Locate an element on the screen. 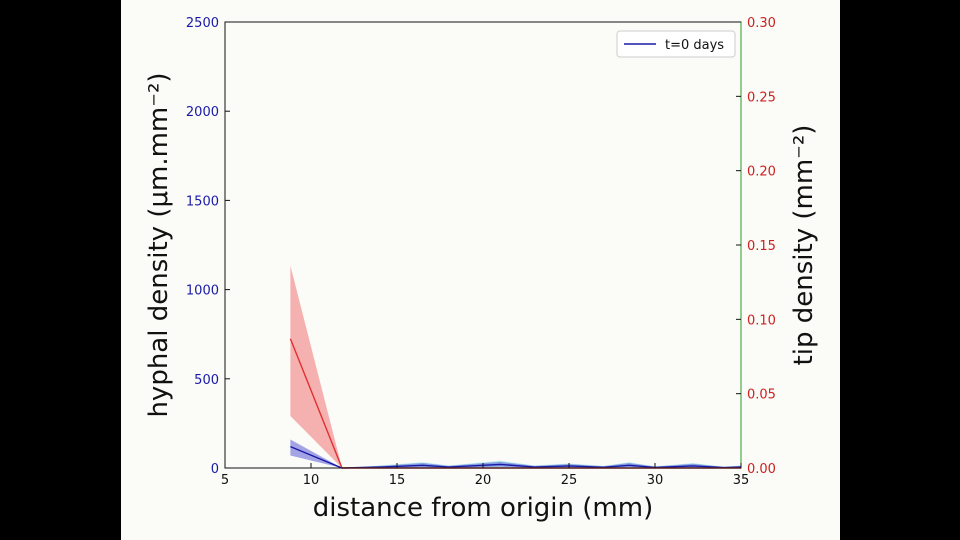  x-tick-label: 35 is located at coordinates (741, 480).